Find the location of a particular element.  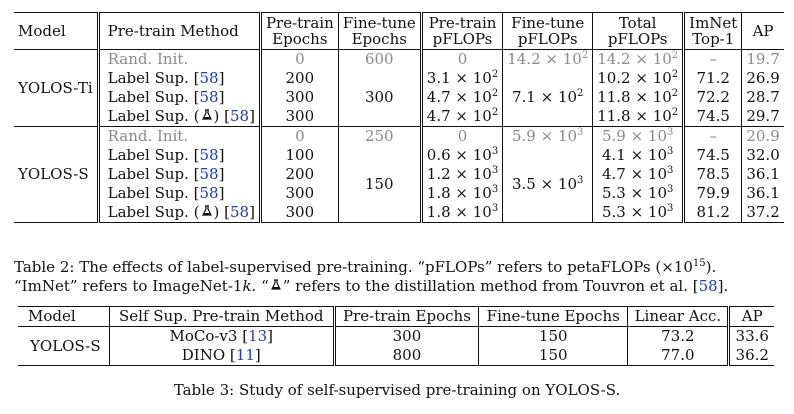

t3-pt-epochs-0: 300 is located at coordinates (407, 336).